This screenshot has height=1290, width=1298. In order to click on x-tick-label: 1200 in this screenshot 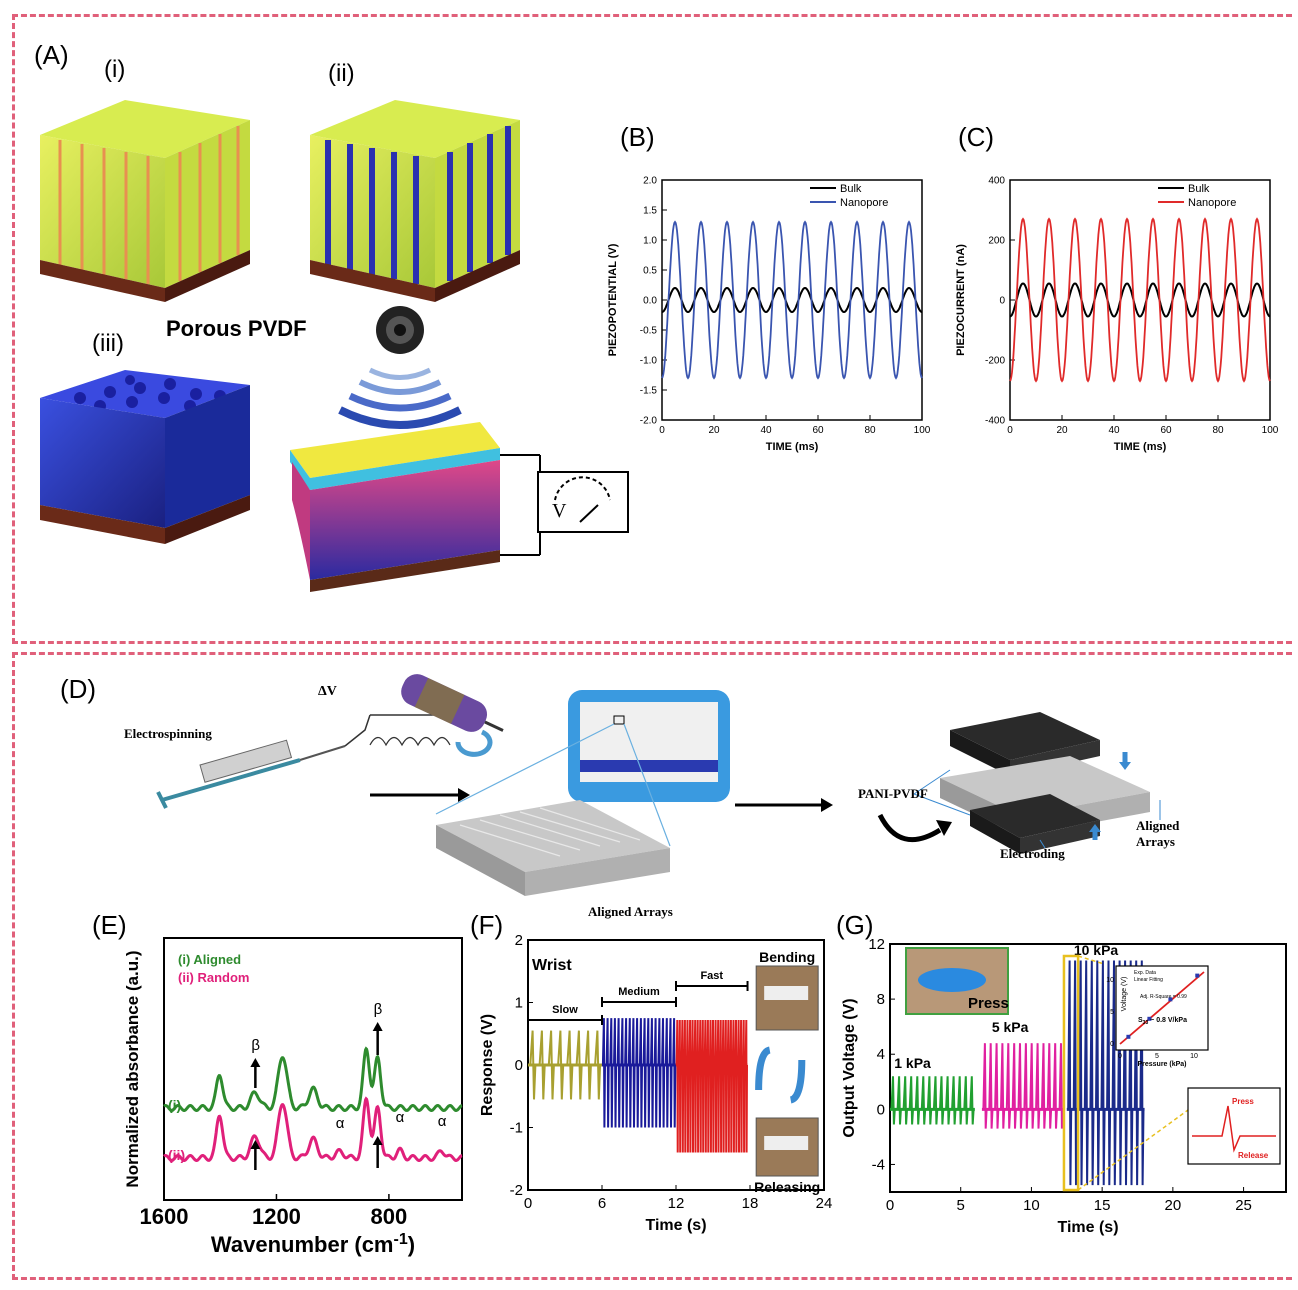, I will do `click(276, 1216)`.